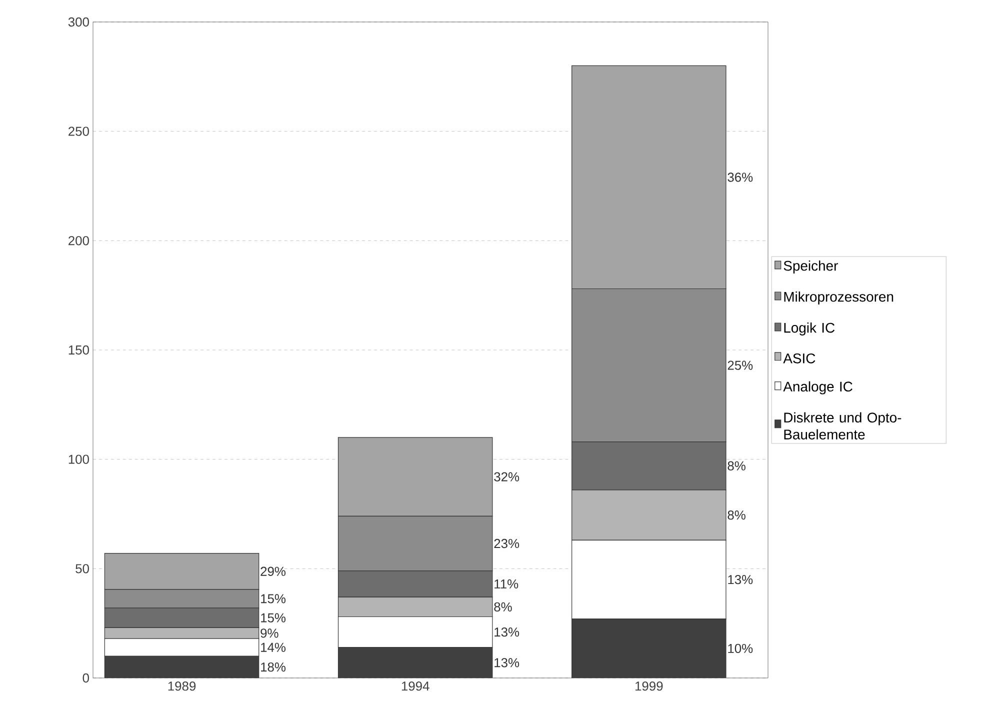 The width and height of the screenshot is (991, 725). Describe the element at coordinates (269, 633) in the screenshot. I see `annotation: 9%` at that location.